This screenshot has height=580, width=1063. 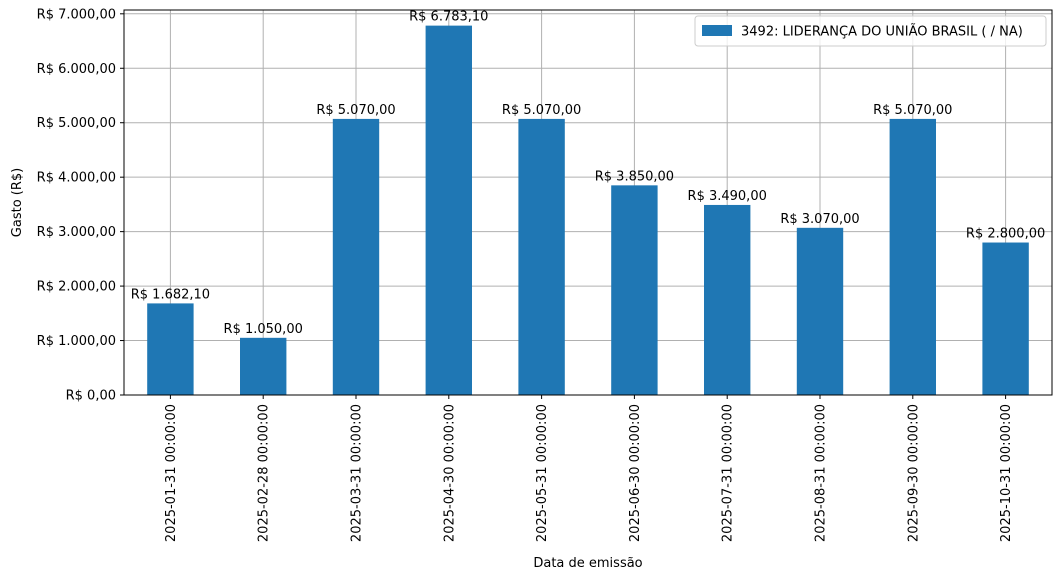 I want to click on y-tick-label: R$ 6.000,00, so click(x=76, y=69).